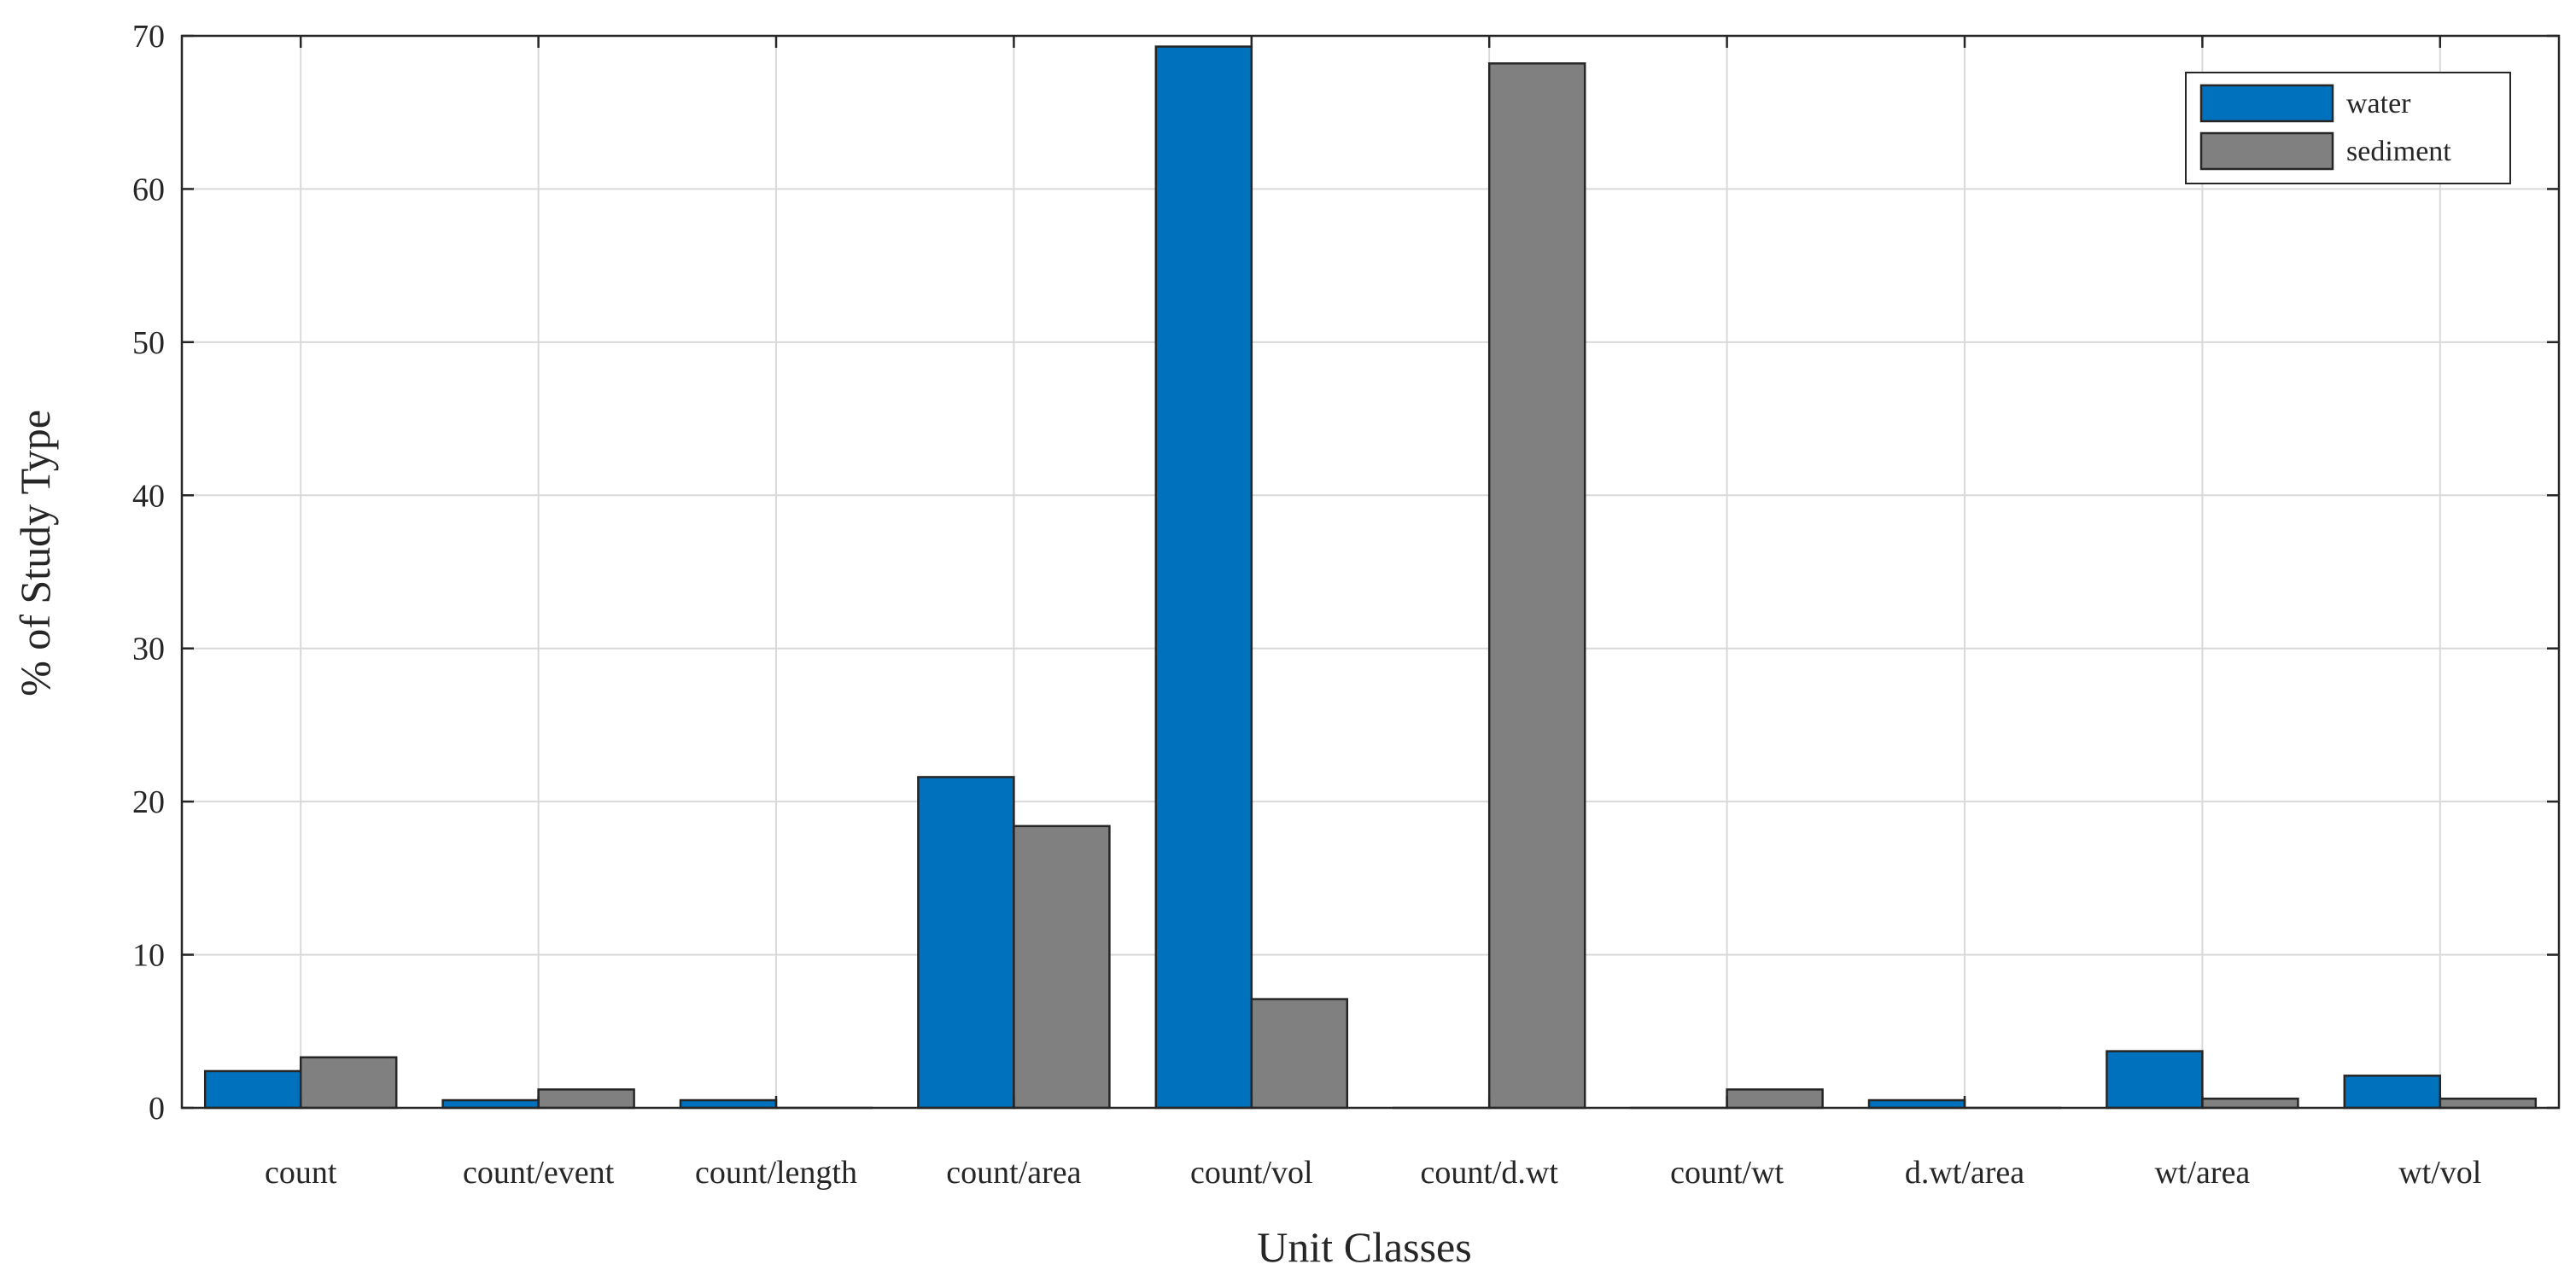 This screenshot has width=2576, height=1276. What do you see at coordinates (2378, 103) in the screenshot?
I see `legend-label-water: water` at bounding box center [2378, 103].